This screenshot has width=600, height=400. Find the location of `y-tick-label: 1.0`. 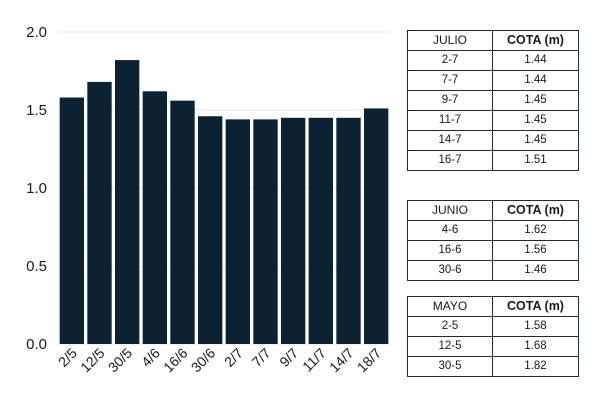

y-tick-label: 1.0 is located at coordinates (36, 188).